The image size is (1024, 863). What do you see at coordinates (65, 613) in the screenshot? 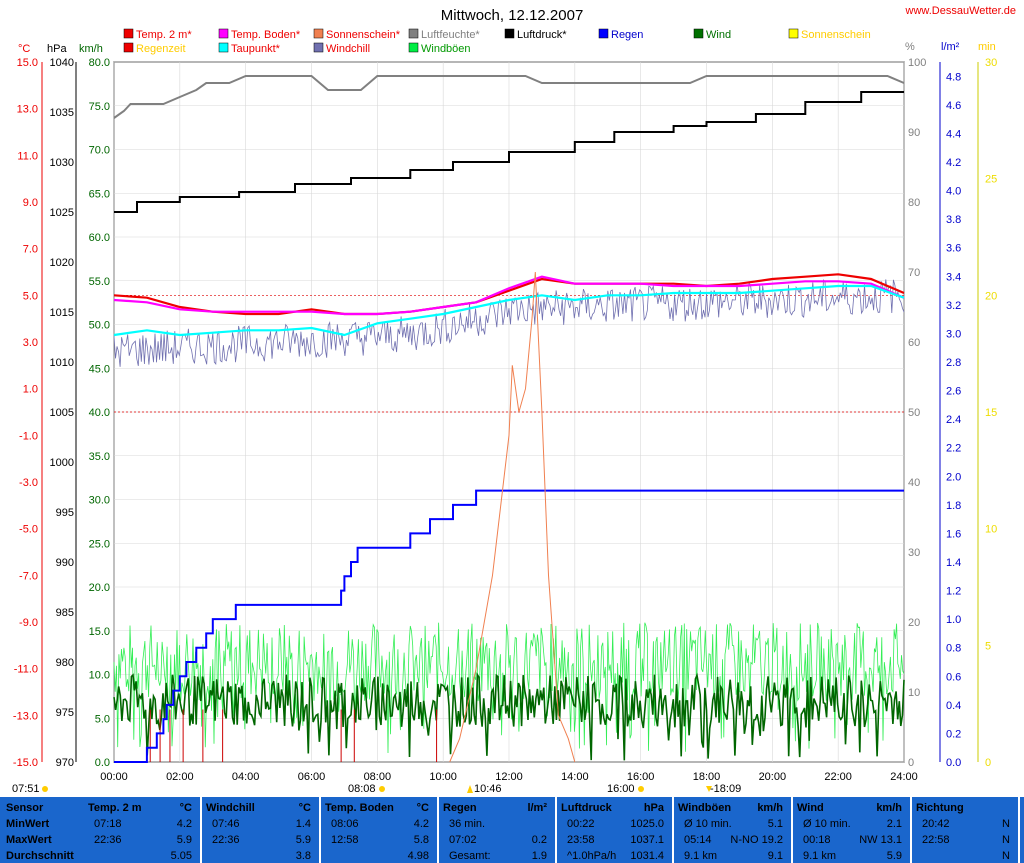
I see `press-tick-label: 985` at bounding box center [65, 613].